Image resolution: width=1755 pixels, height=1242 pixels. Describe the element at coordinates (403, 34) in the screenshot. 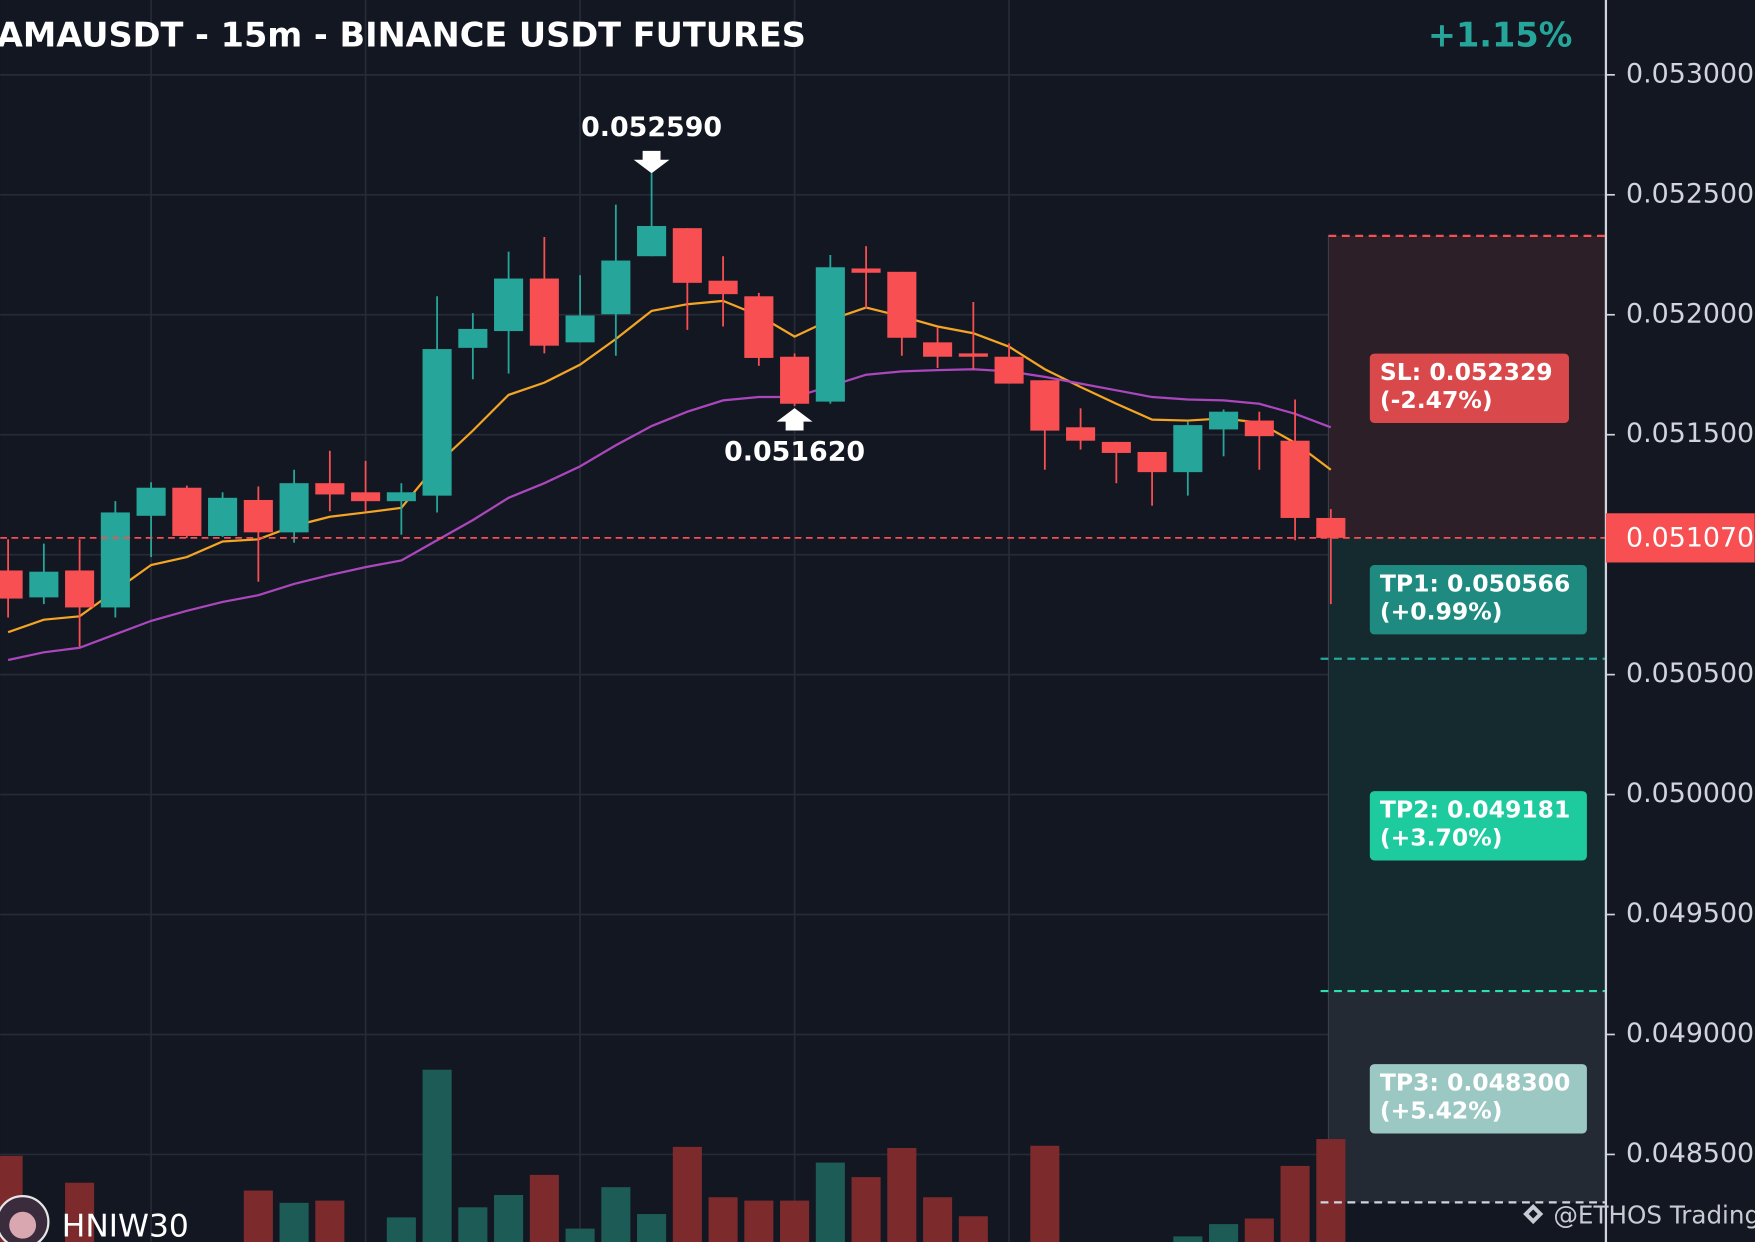

I see `chart-title: AMAUSDT - 15m - BINANCE USDT FUTURES` at that location.